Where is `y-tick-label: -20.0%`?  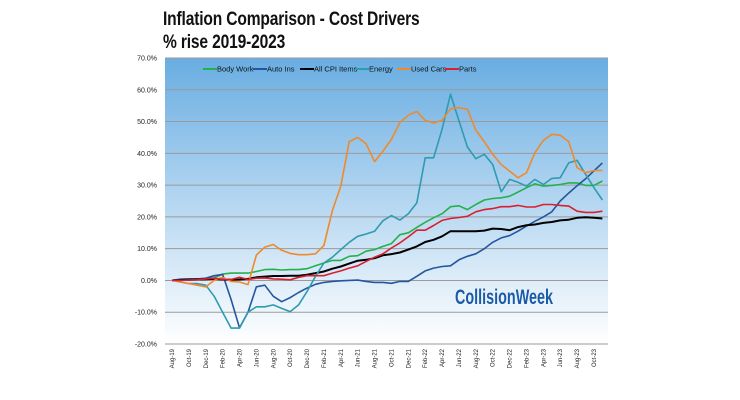
y-tick-label: -20.0% is located at coordinates (146, 345).